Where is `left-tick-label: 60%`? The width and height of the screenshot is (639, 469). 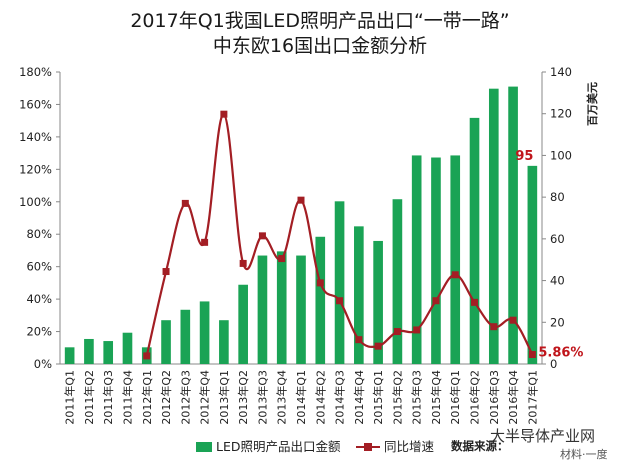
left-tick-label: 60% is located at coordinates (39, 267).